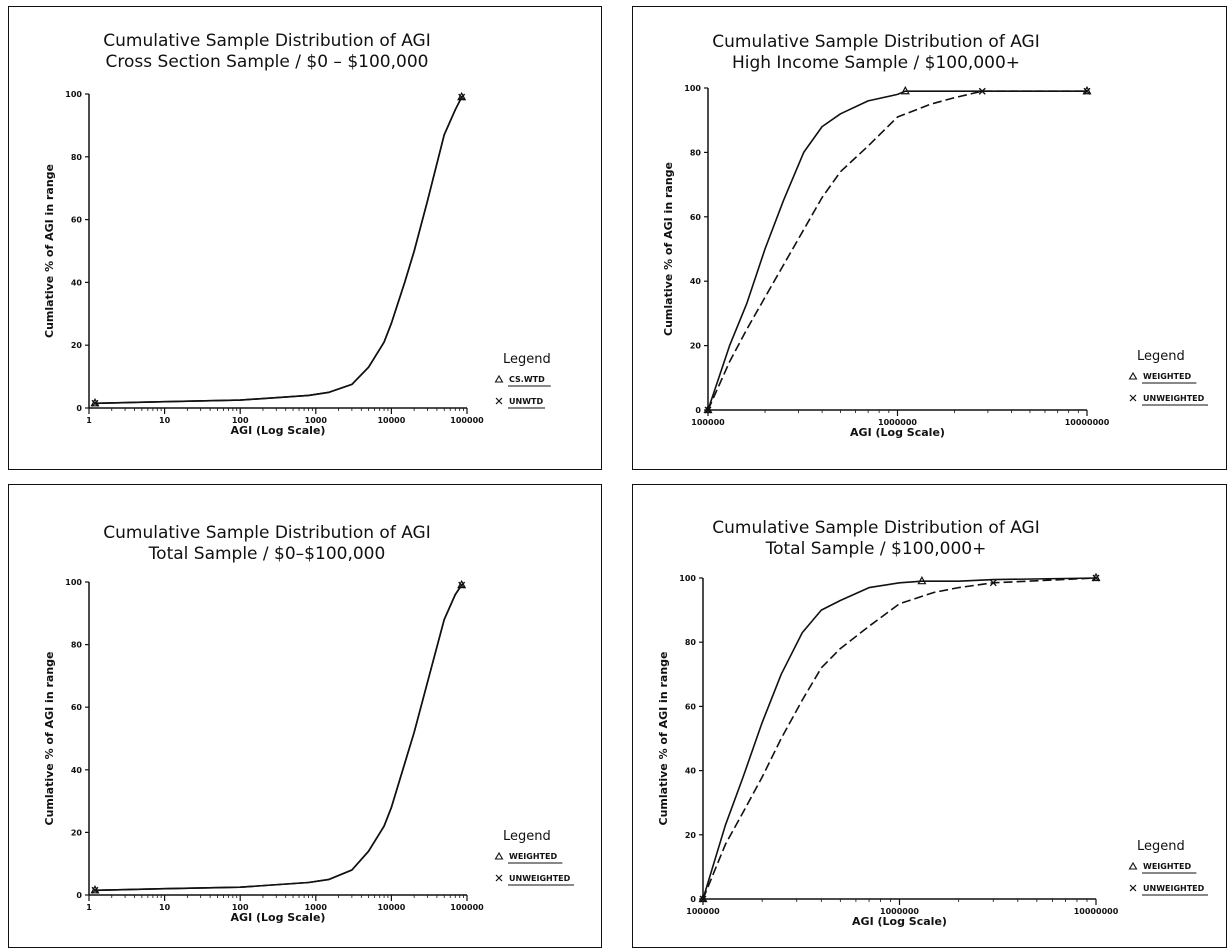 The width and height of the screenshot is (1227, 949). What do you see at coordinates (267, 554) in the screenshot?
I see `chart-subtitle: Total Sample / $0–$100,000` at bounding box center [267, 554].